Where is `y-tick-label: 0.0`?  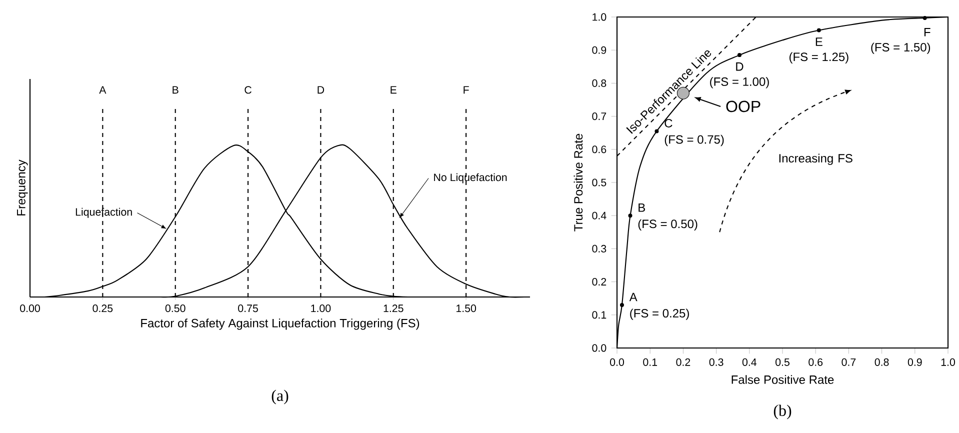
y-tick-label: 0.0 is located at coordinates (599, 348).